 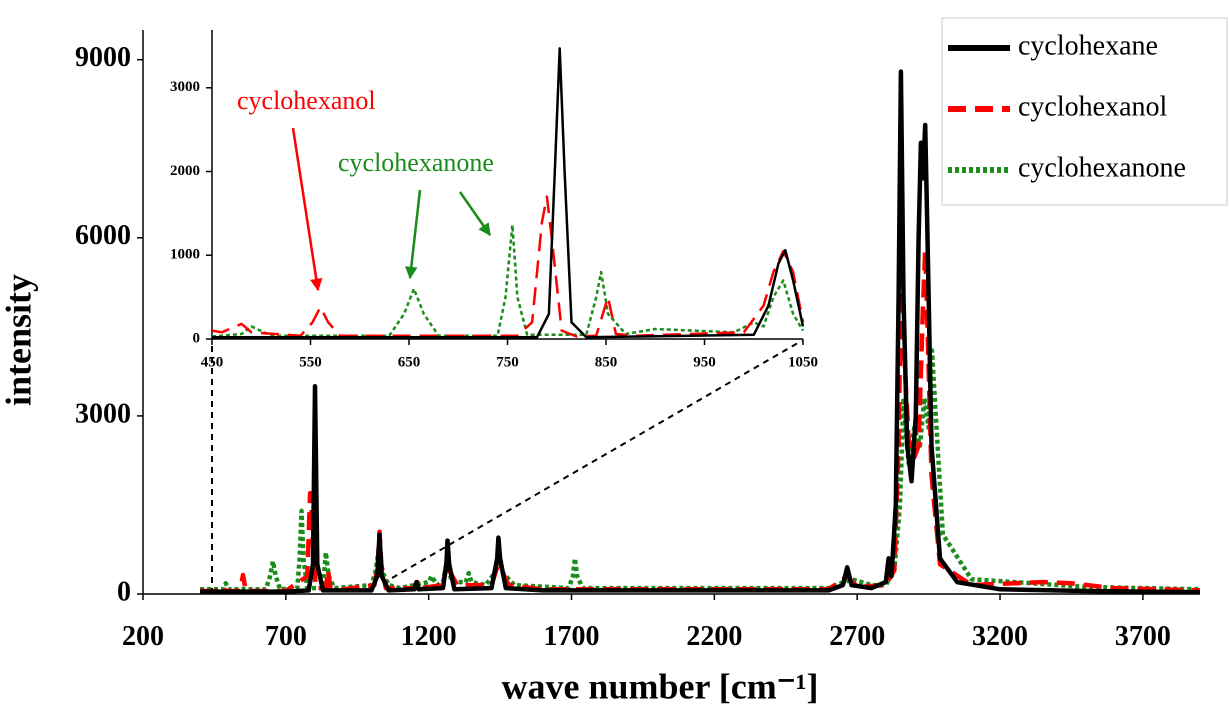 I want to click on x-tick-label: 3200, so click(x=1000, y=636).